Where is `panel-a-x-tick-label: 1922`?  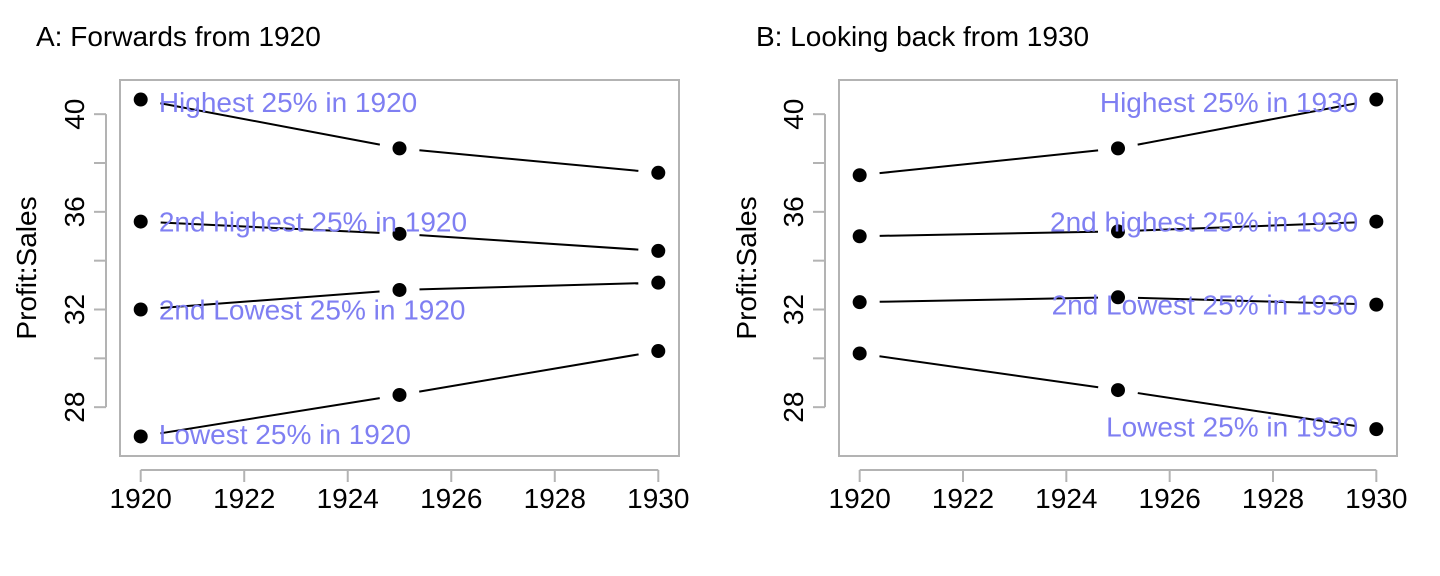
panel-a-x-tick-label: 1922 is located at coordinates (244, 498).